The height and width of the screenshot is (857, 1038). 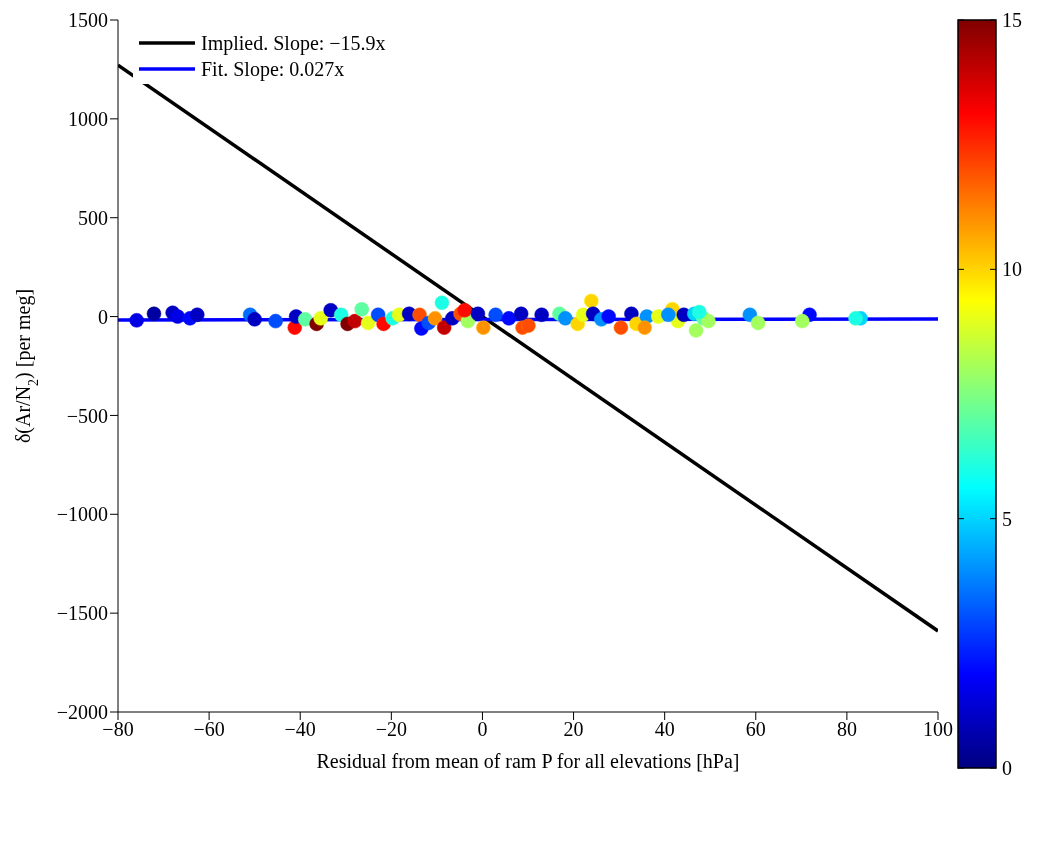 I want to click on legend-label: Implied. Slope: −15.9x, so click(x=293, y=43).